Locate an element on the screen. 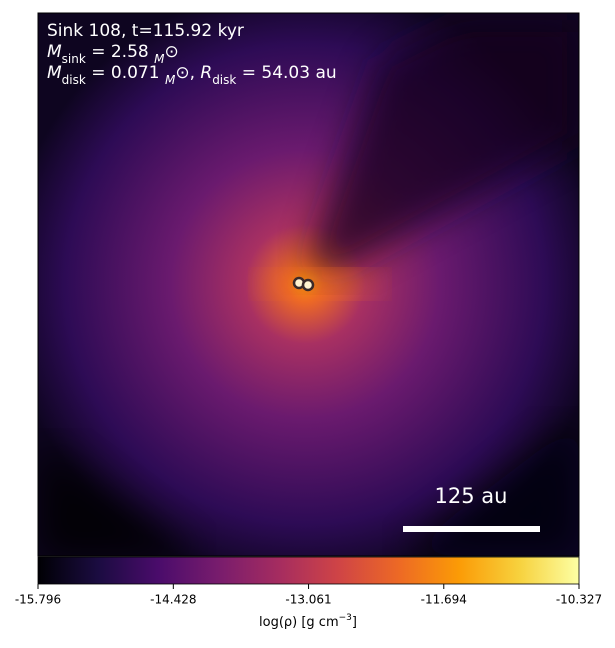  tick-label: -10.327 is located at coordinates (579, 600).